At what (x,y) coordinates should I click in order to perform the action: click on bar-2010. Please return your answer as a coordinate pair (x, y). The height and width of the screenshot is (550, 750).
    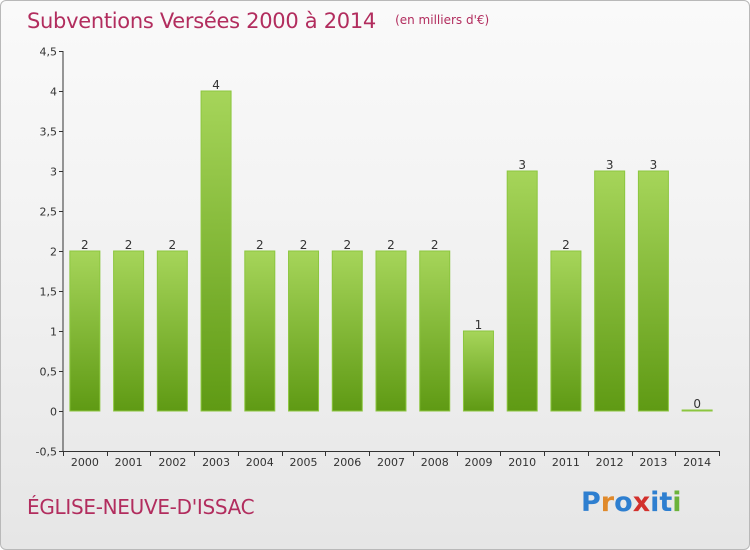
    Looking at the image, I should click on (522, 291).